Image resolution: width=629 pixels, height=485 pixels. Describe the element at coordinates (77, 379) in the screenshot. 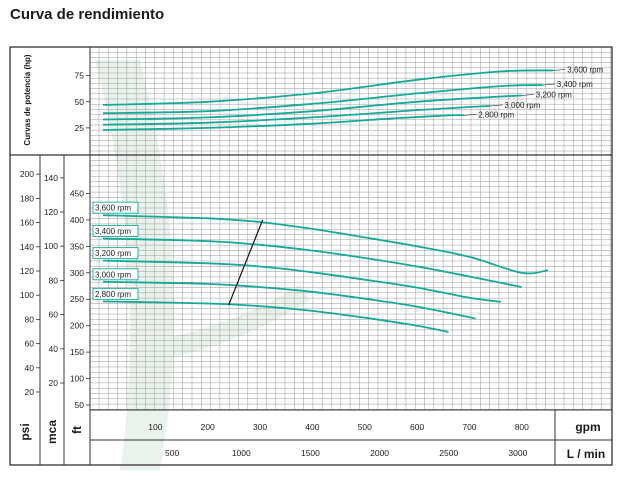

I see `ft-tick-label: 100` at that location.